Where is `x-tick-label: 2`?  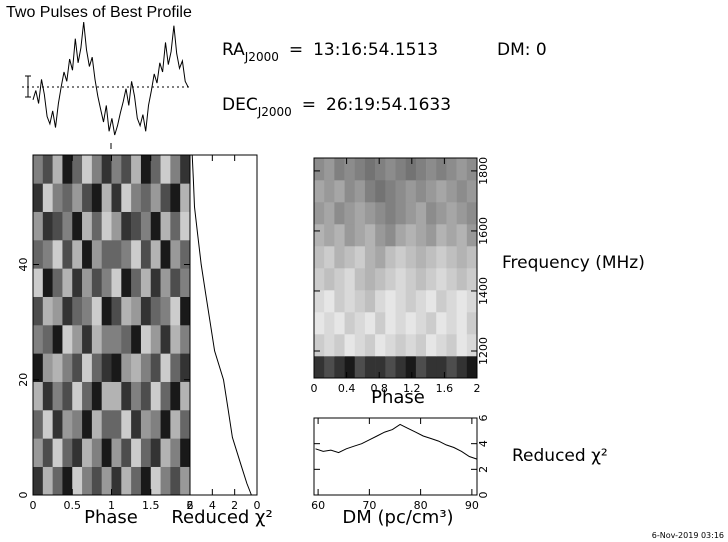
x-tick-label: 2 is located at coordinates (477, 388).